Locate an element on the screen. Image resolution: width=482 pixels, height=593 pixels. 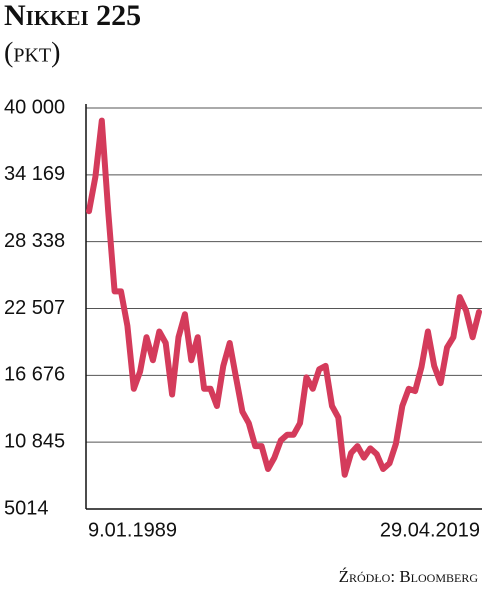
y-tick-label: 22 507 is located at coordinates (34, 308).